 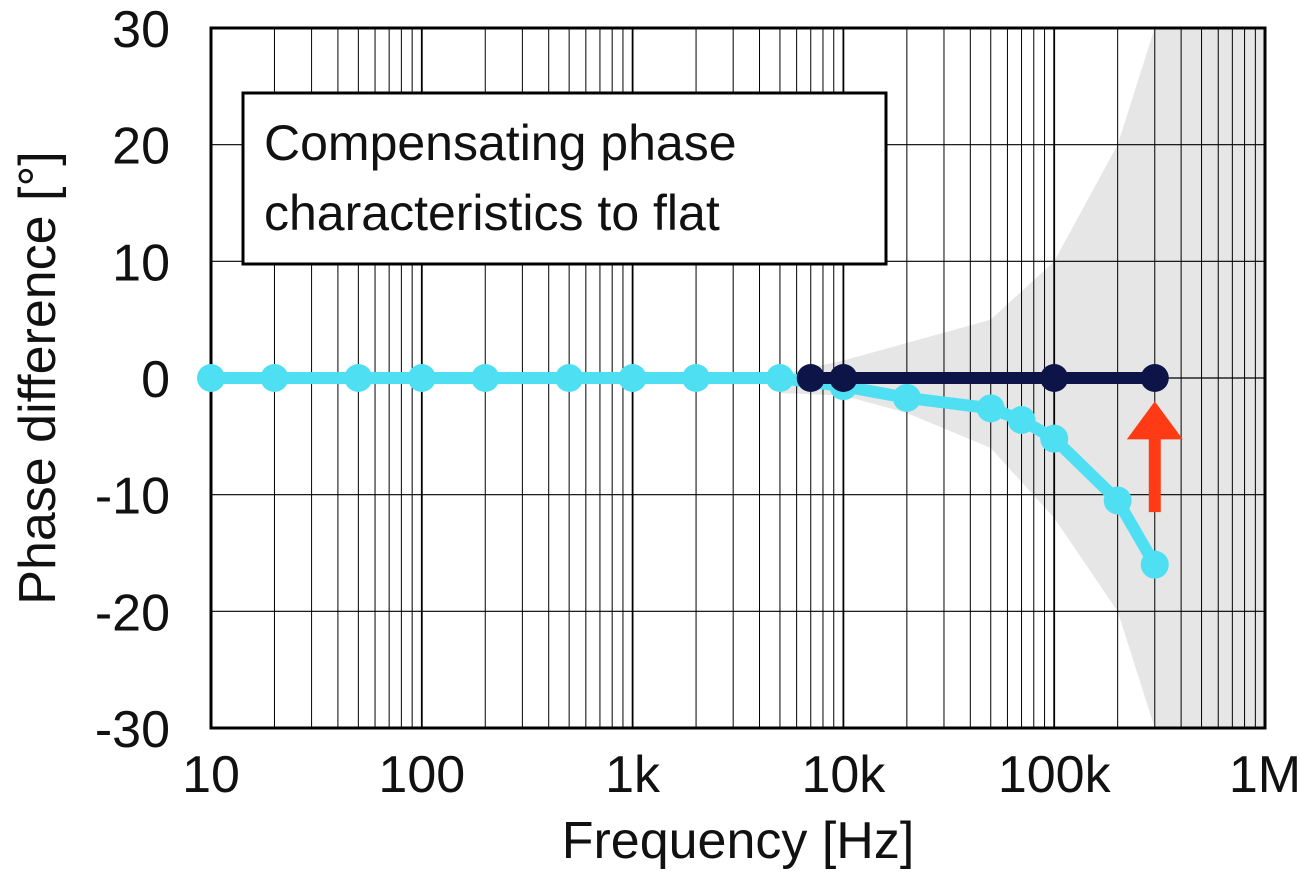 I want to click on x-tick-label: 100k, so click(x=1055, y=775).